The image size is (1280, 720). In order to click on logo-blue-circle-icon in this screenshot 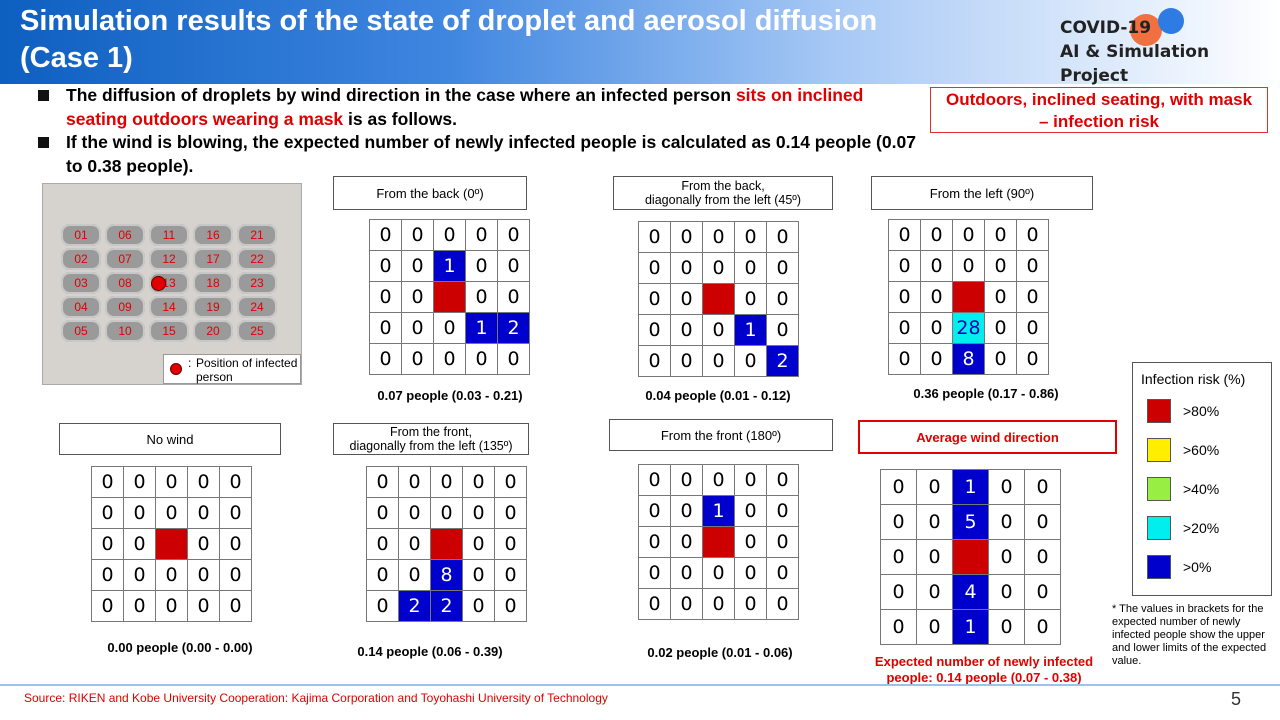, I will do `click(1171, 21)`.